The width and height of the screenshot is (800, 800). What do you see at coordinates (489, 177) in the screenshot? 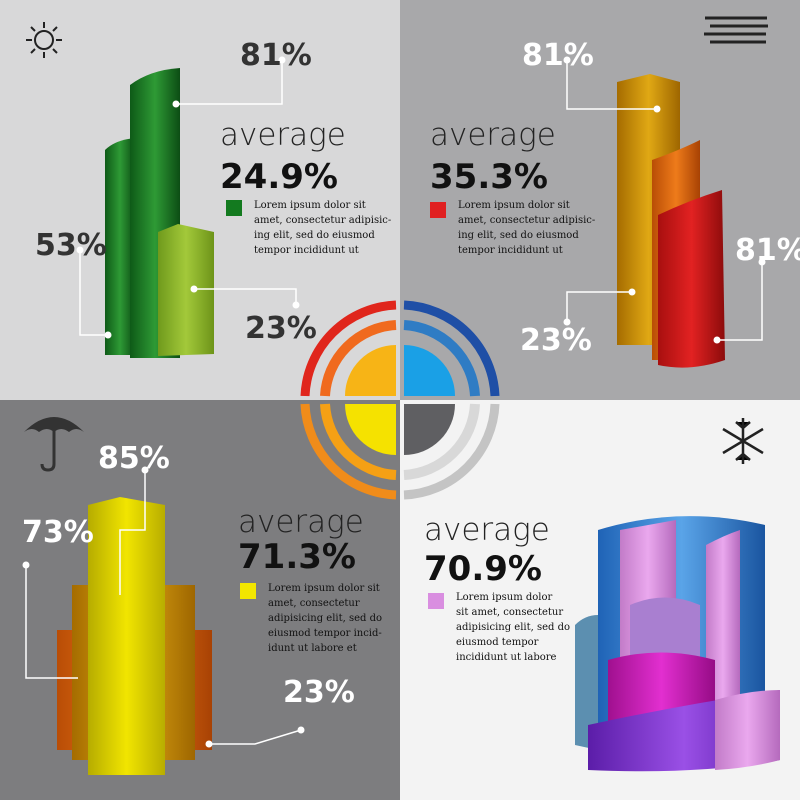
I see `average-value: 35.3%` at bounding box center [489, 177].